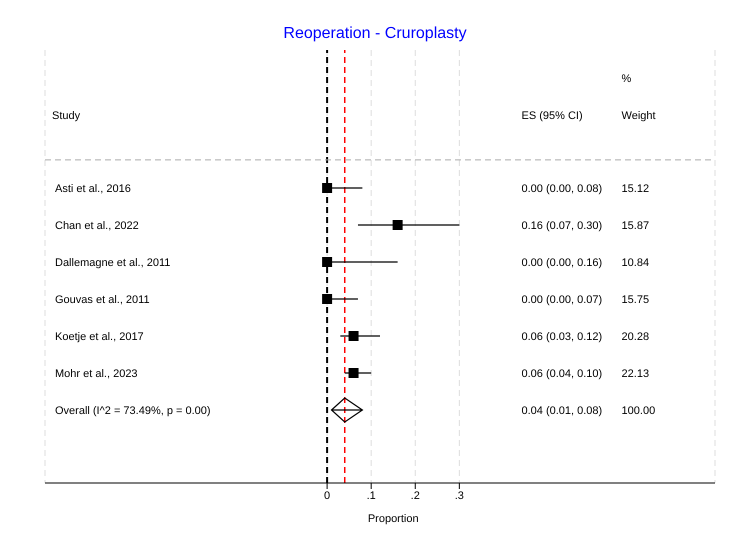 Image resolution: width=750 pixels, height=546 pixels. What do you see at coordinates (393, 519) in the screenshot?
I see `x-axis-title: Proportion` at bounding box center [393, 519].